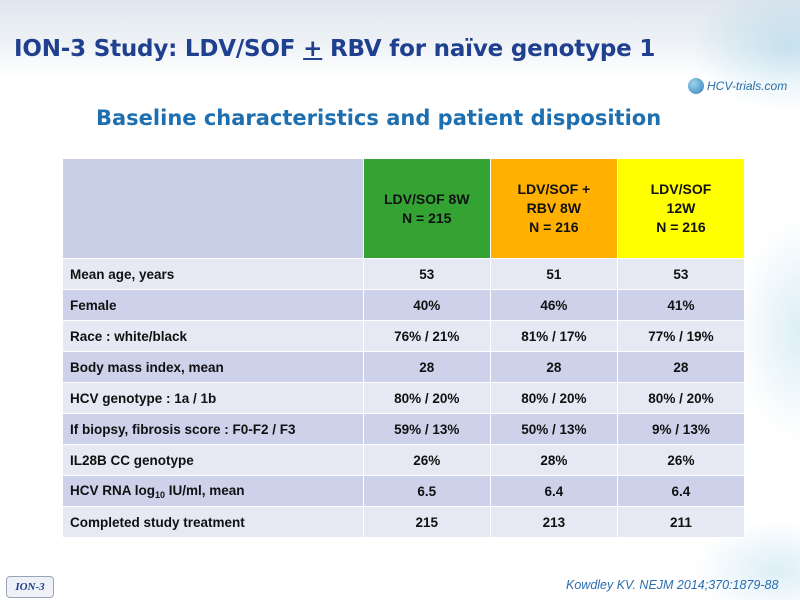 The image size is (800, 600). Describe the element at coordinates (553, 336) in the screenshot. I see `table-cell: 81% / 17%` at that location.